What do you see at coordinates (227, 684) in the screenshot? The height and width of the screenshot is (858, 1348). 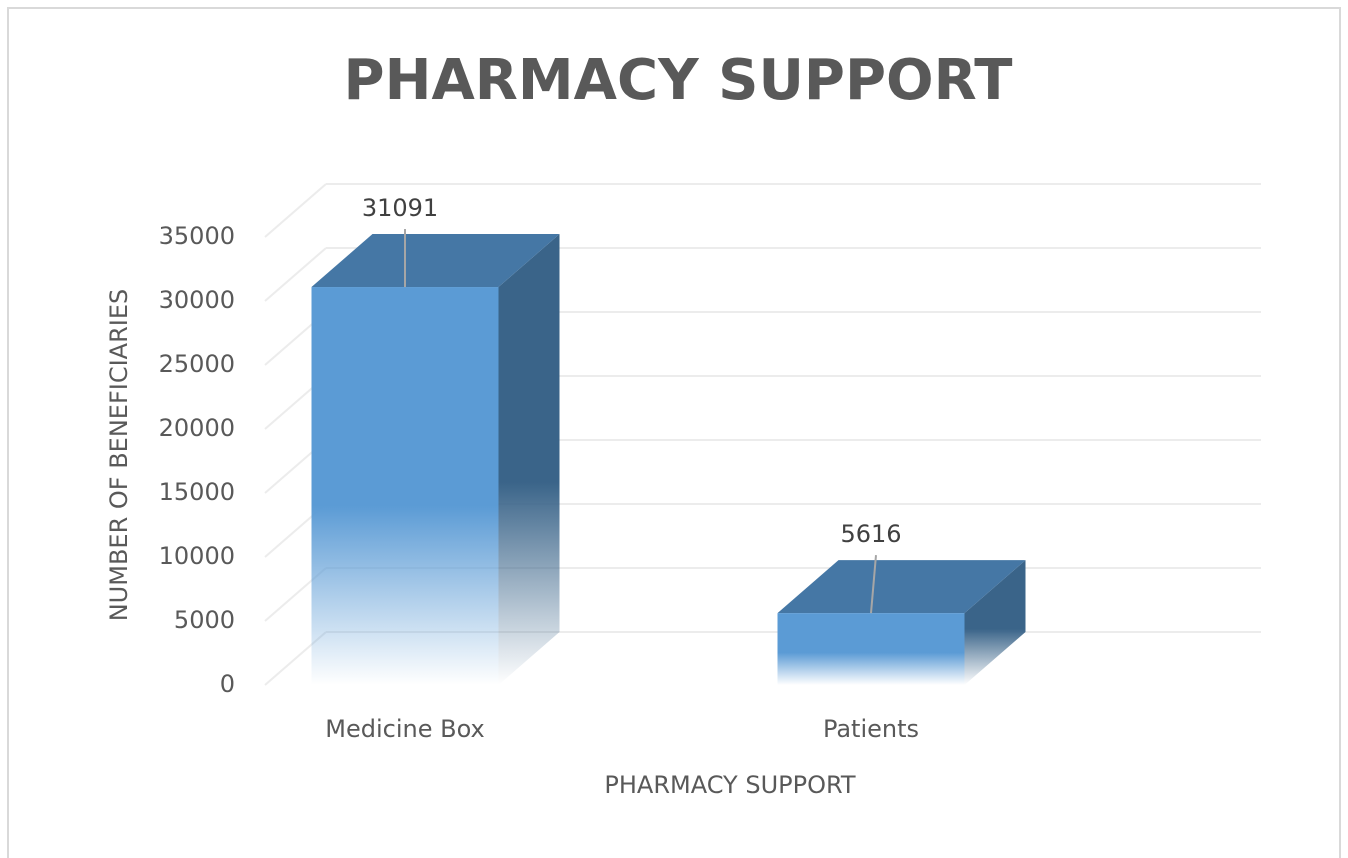 I see `y-tick-label: 0` at bounding box center [227, 684].